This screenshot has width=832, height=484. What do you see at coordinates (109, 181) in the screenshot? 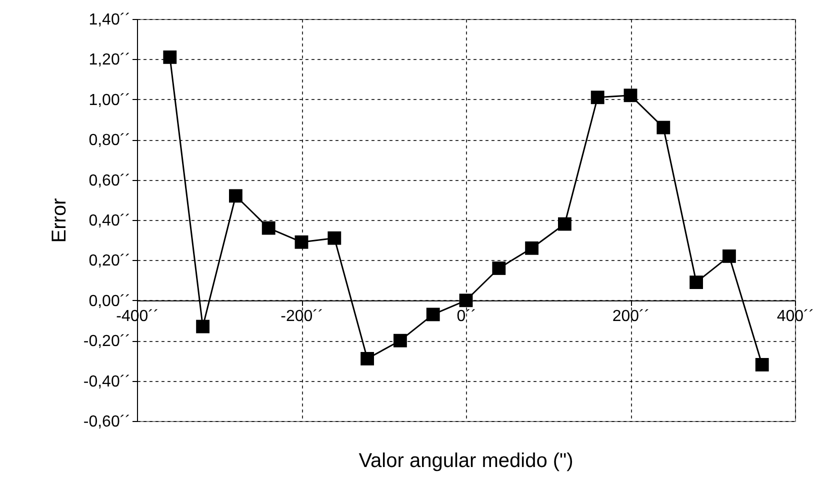
I see `y-tick-label: 0,60´´` at bounding box center [109, 181].